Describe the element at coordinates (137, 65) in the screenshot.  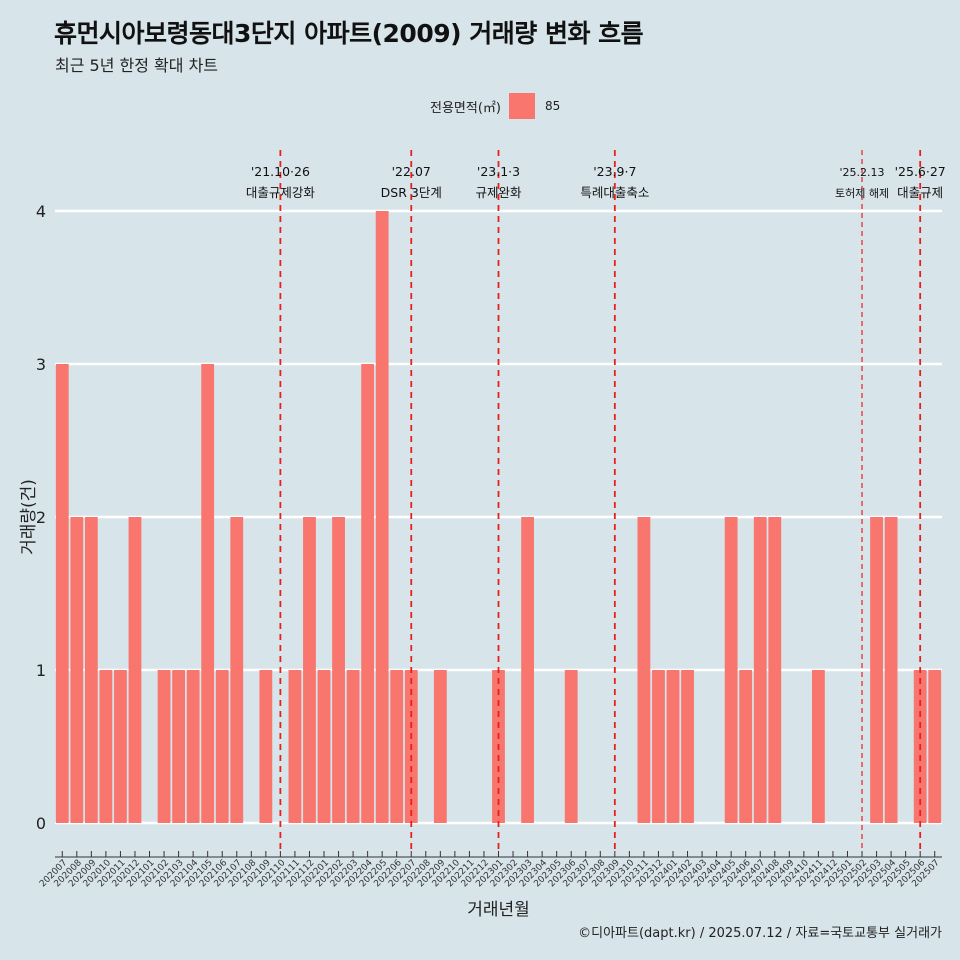
I see `chart-subtitle: 최근 5년 한정 확대 차트` at that location.